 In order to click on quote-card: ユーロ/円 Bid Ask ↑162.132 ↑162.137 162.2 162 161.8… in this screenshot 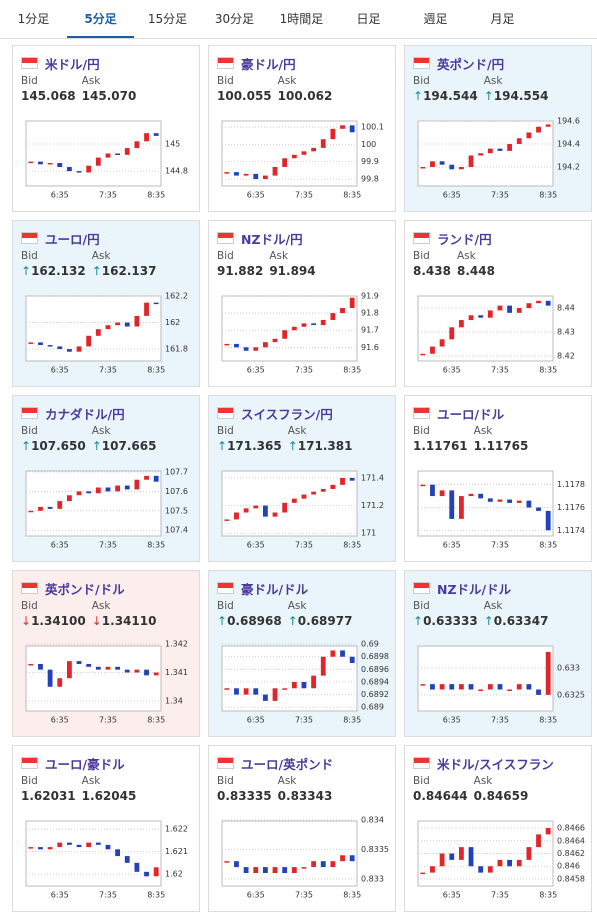, I will do `click(106, 303)`.